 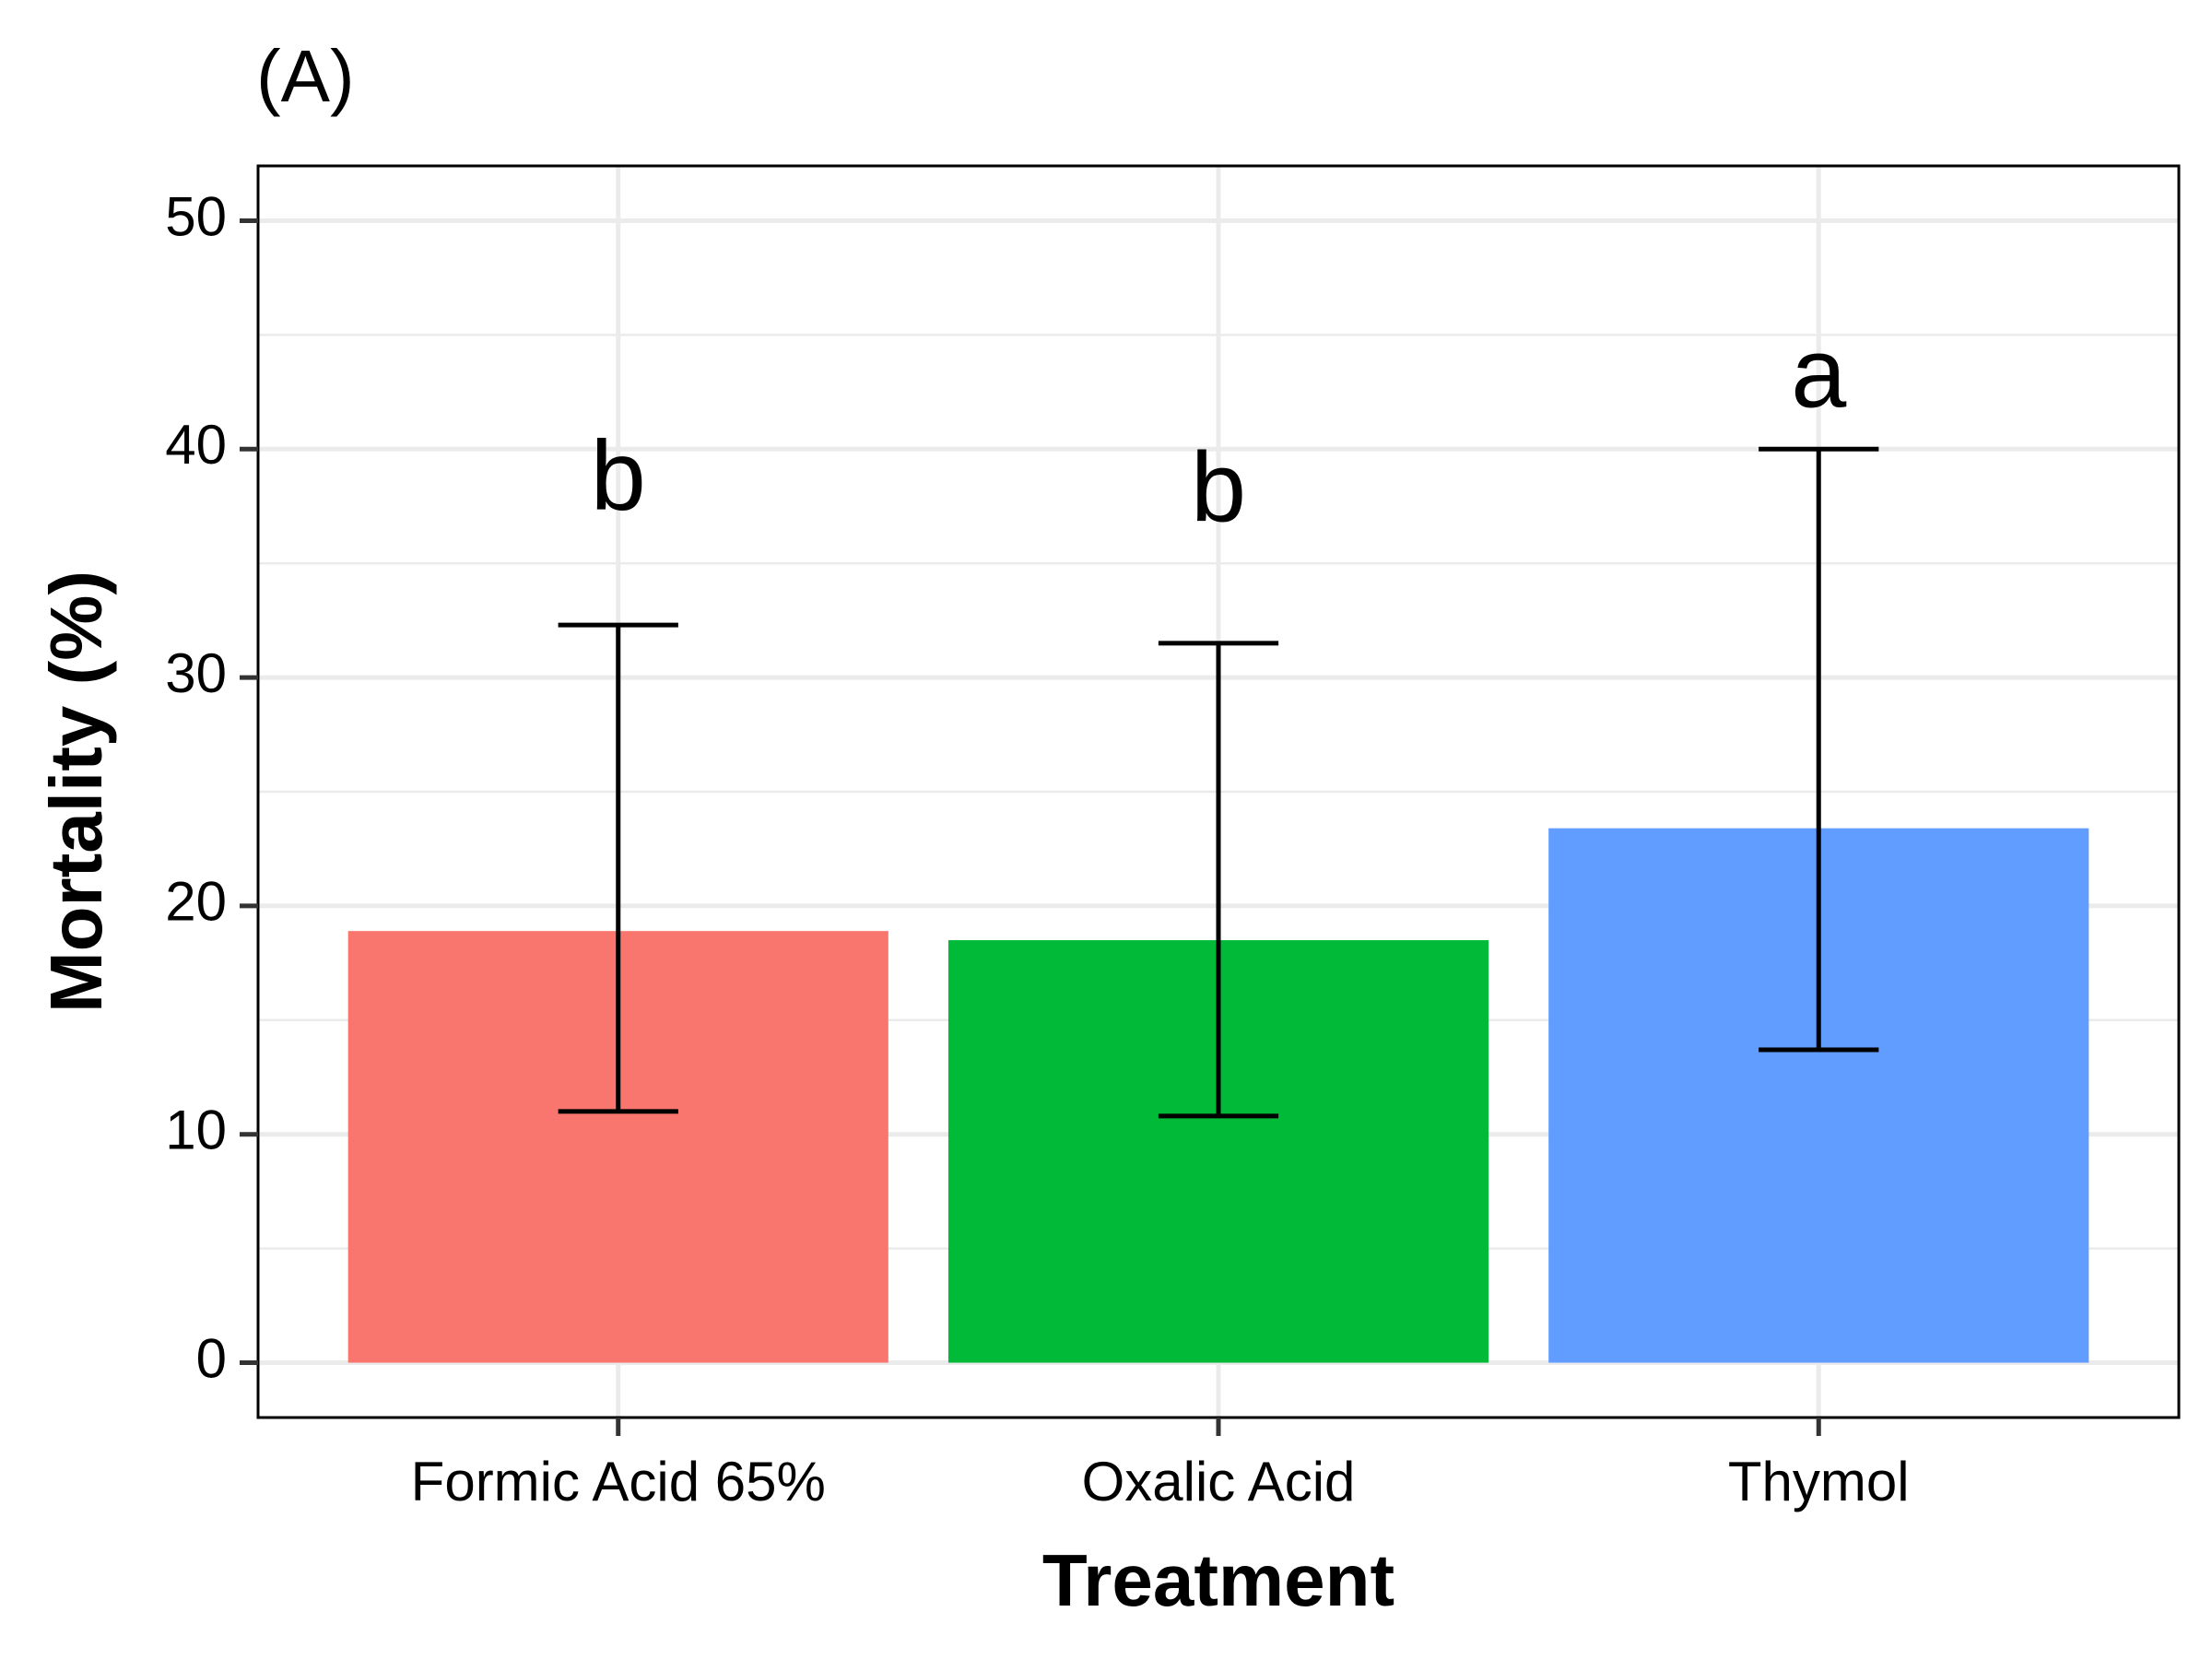 What do you see at coordinates (1819, 1481) in the screenshot?
I see `x-tick-label: Thymol` at bounding box center [1819, 1481].